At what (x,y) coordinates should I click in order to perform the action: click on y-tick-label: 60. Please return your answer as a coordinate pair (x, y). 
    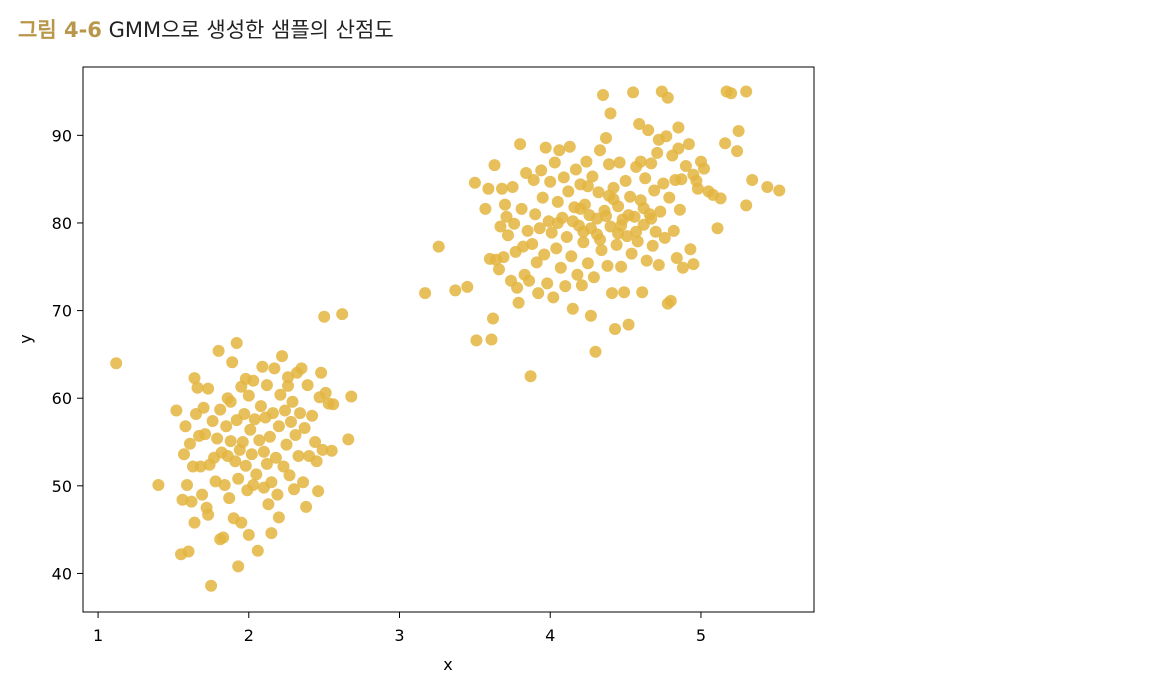
    Looking at the image, I should click on (62, 398).